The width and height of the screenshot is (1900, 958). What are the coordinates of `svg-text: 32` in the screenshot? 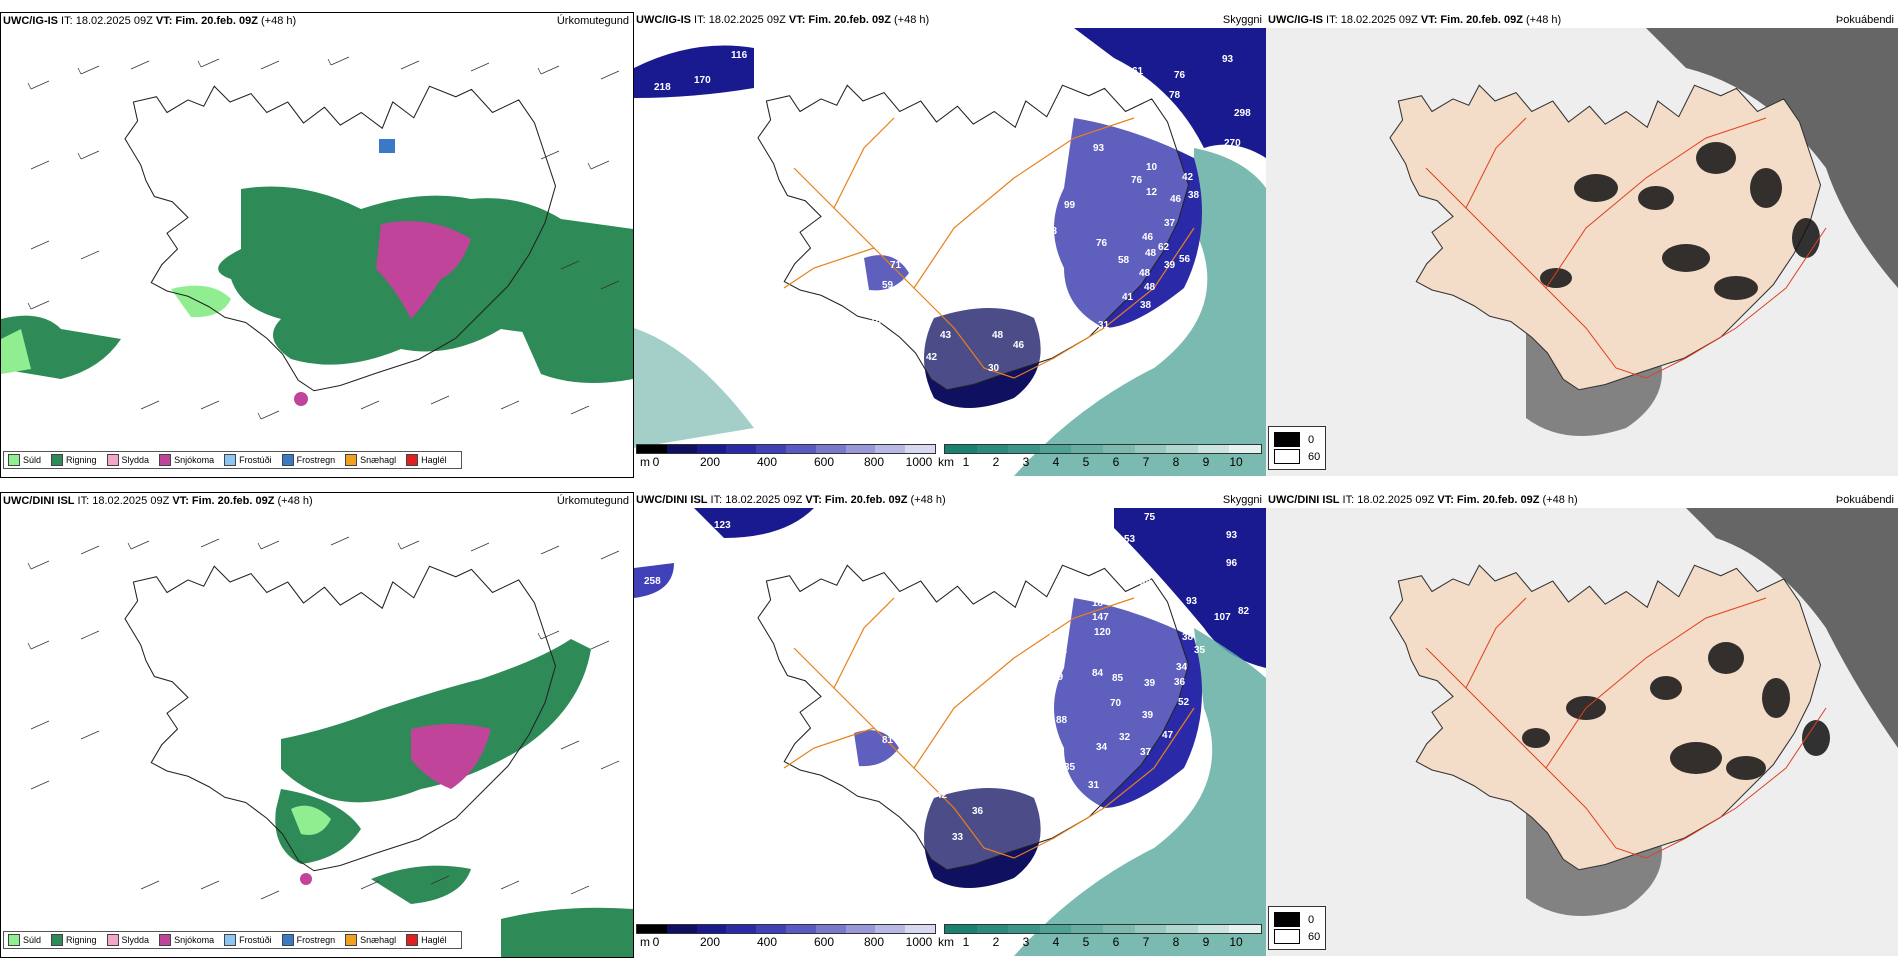 It's located at (1125, 737).